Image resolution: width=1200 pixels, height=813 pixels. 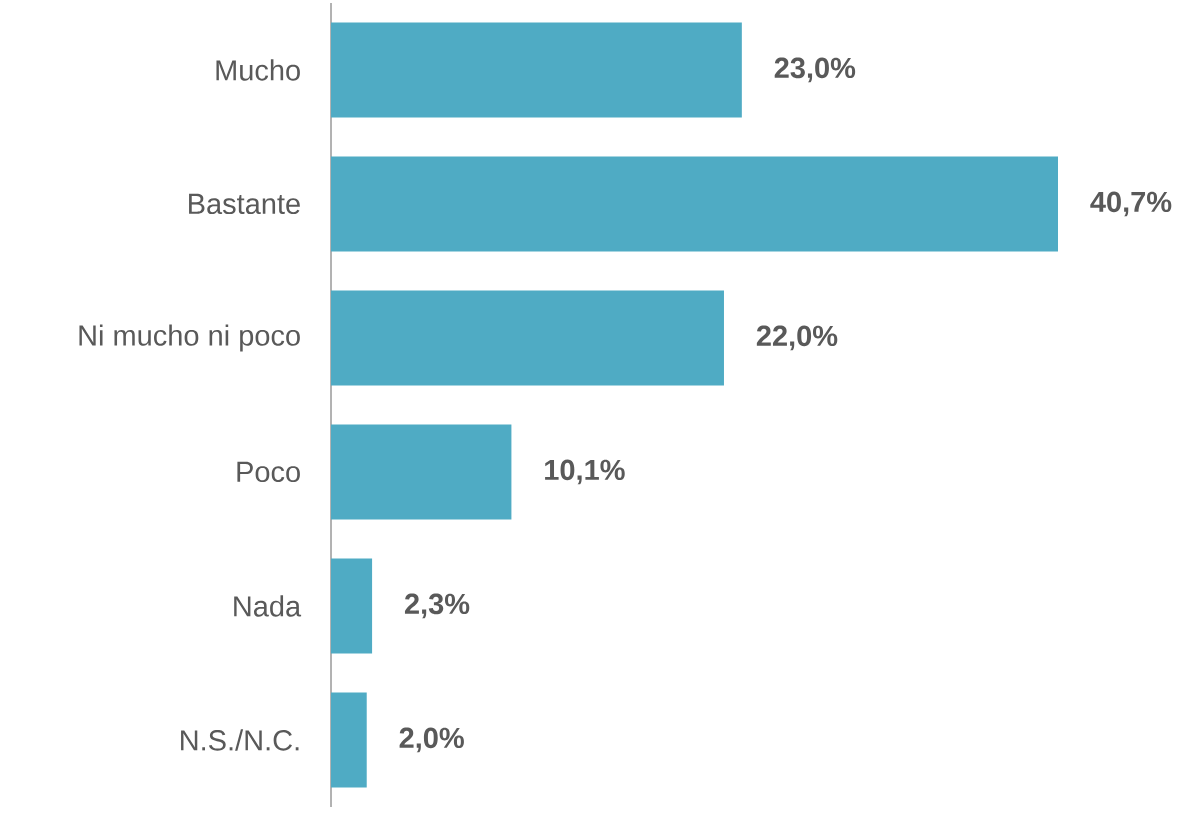 What do you see at coordinates (431, 740) in the screenshot?
I see `data-label: 2,0%` at bounding box center [431, 740].